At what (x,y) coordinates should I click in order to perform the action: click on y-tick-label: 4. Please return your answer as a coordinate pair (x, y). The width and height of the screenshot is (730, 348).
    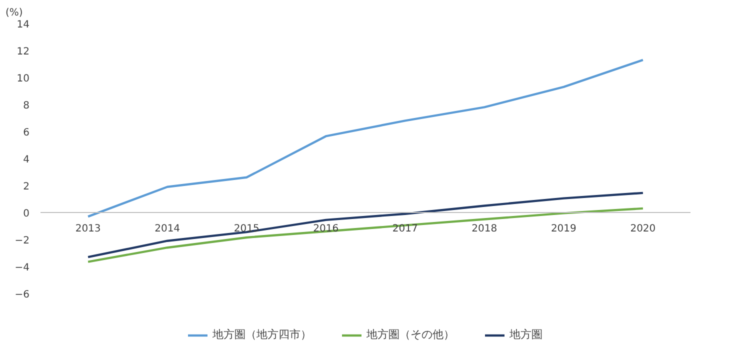
    Looking at the image, I should click on (26, 160).